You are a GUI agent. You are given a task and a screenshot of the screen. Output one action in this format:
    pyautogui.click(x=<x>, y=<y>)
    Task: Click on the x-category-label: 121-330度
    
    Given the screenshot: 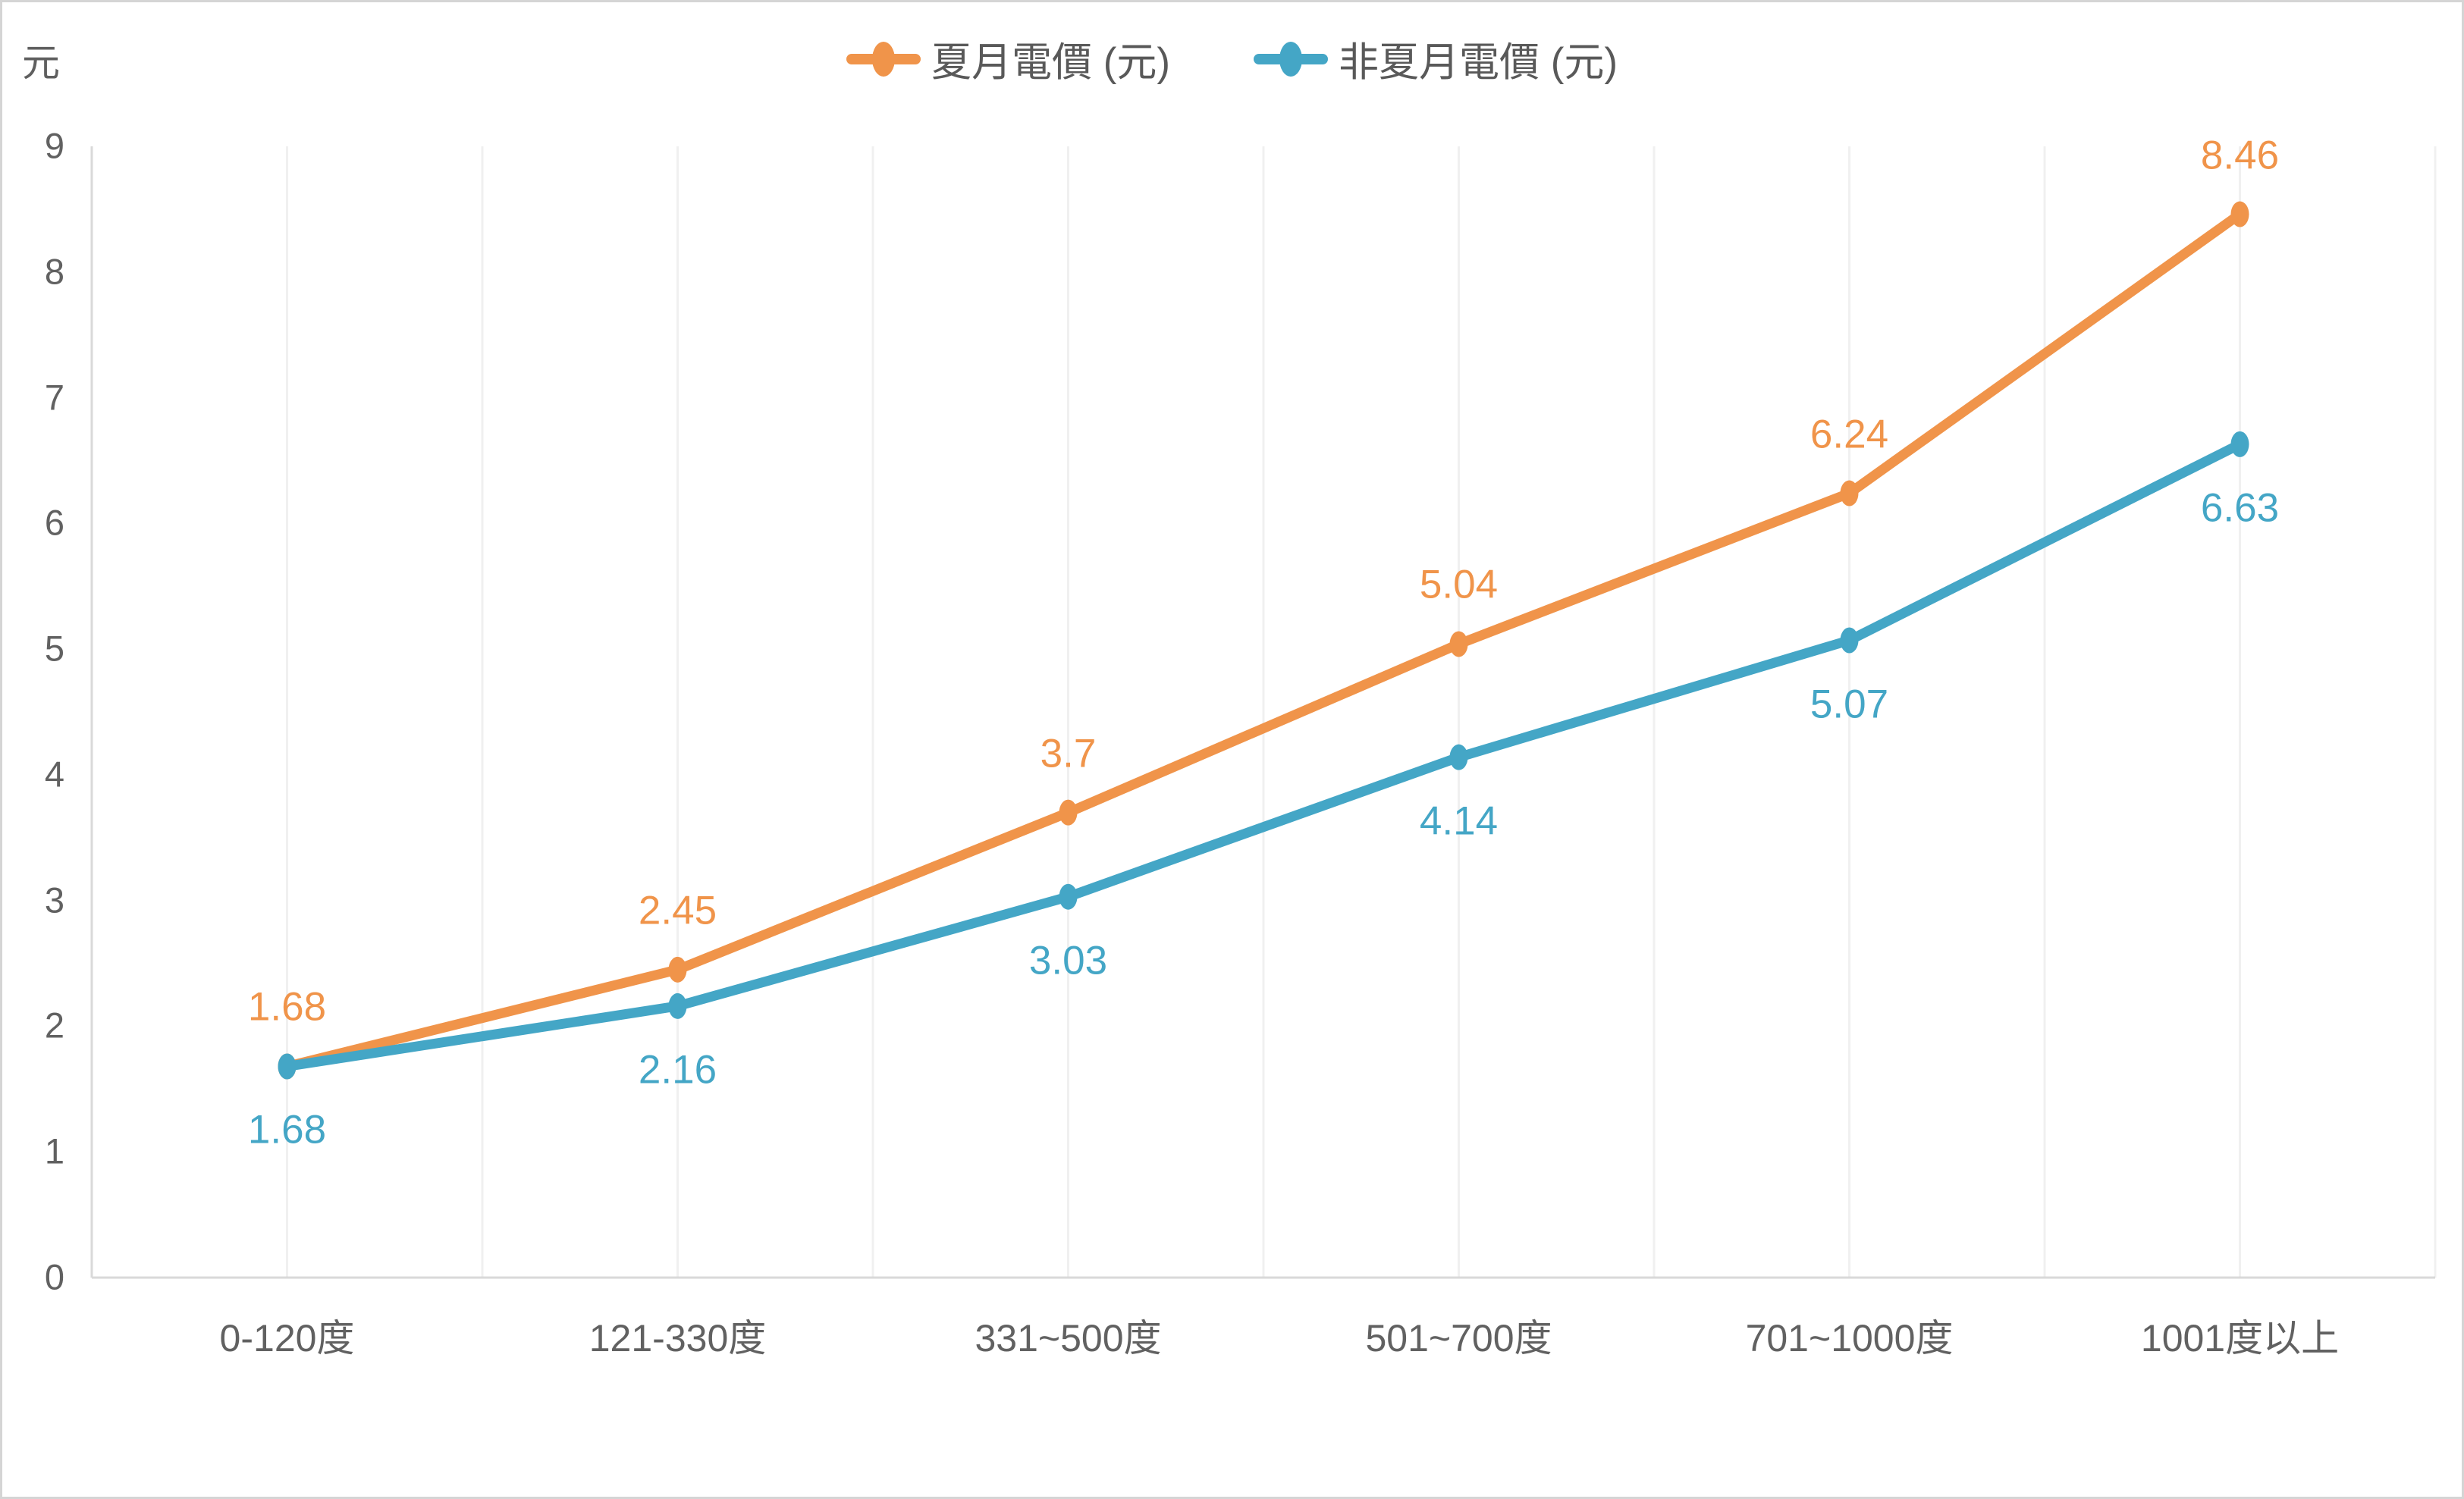 What is the action you would take?
    pyautogui.click(x=678, y=1338)
    